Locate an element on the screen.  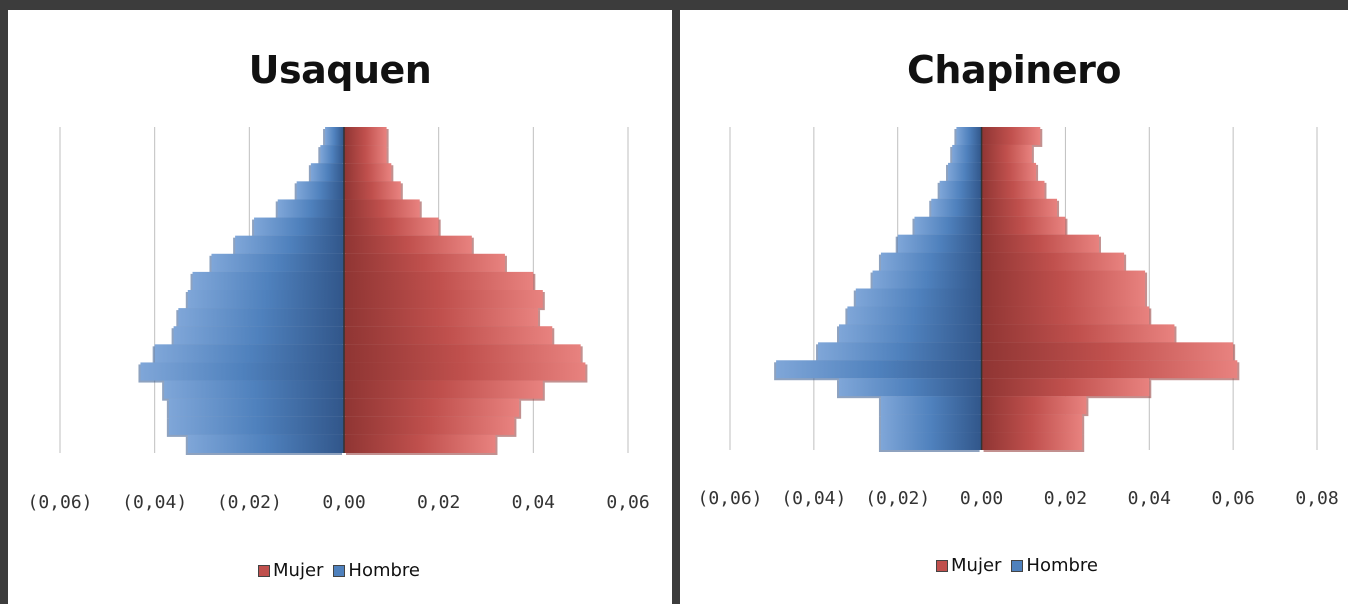
chart-title: Usaquen is located at coordinates (340, 70).